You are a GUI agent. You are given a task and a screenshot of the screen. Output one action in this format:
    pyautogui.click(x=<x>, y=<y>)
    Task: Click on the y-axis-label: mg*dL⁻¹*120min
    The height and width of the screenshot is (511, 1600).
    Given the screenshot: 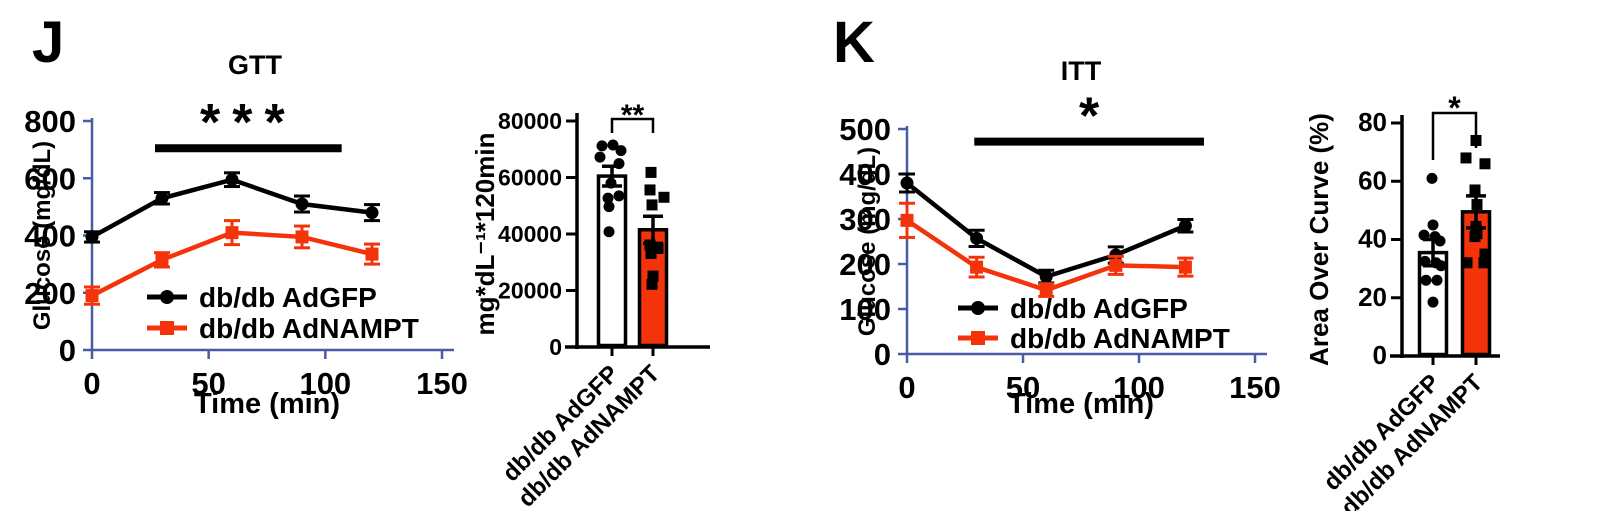 What is the action you would take?
    pyautogui.click(x=485, y=234)
    